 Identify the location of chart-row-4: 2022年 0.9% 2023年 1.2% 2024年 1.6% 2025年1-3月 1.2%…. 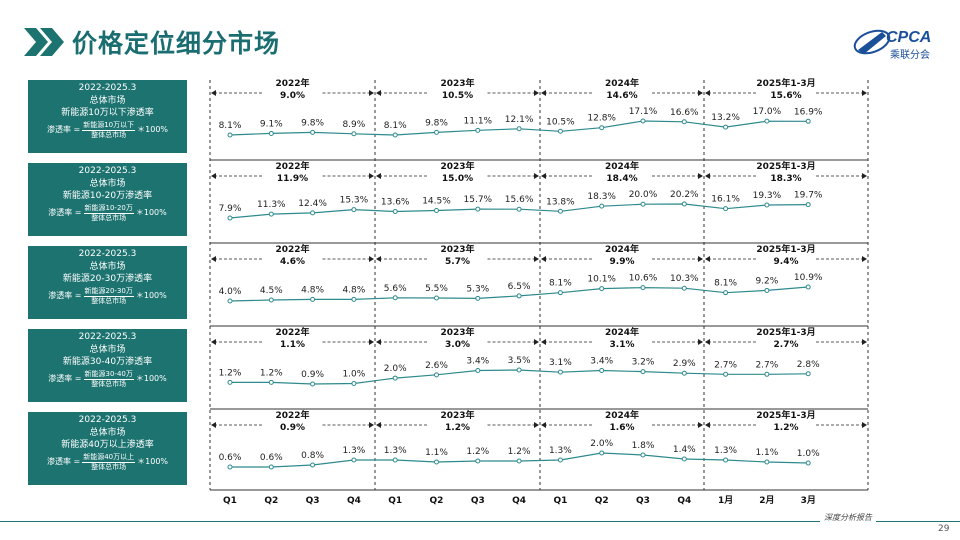
(539, 439).